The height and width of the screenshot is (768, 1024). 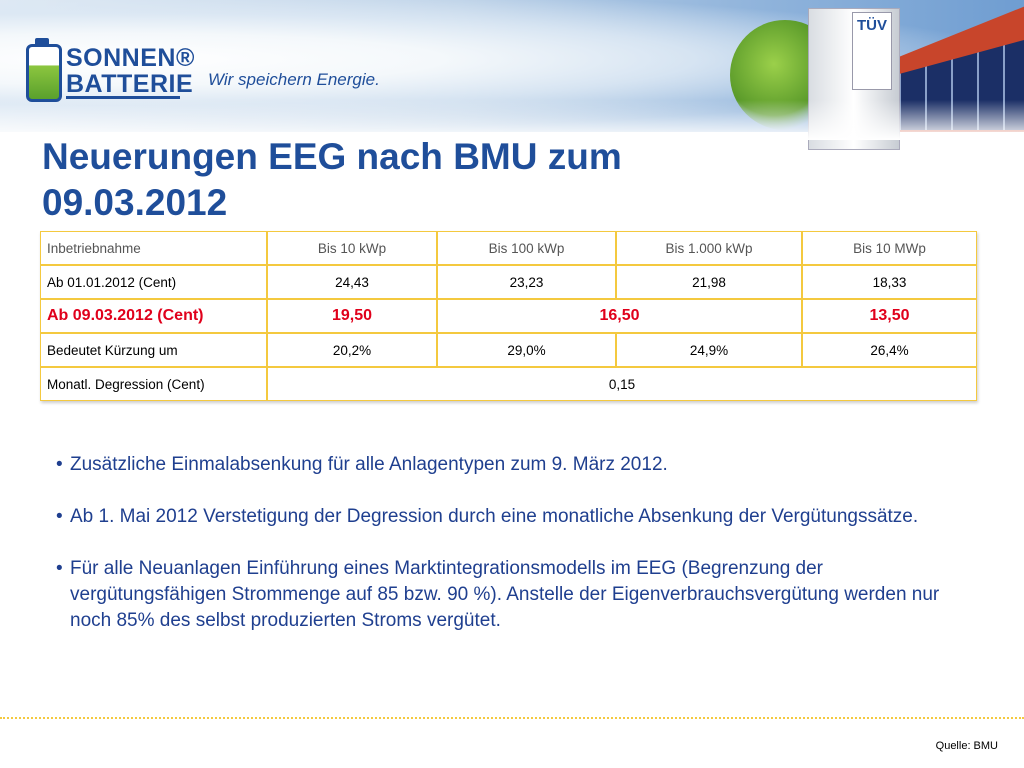 I want to click on header-fade, so click(x=512, y=120).